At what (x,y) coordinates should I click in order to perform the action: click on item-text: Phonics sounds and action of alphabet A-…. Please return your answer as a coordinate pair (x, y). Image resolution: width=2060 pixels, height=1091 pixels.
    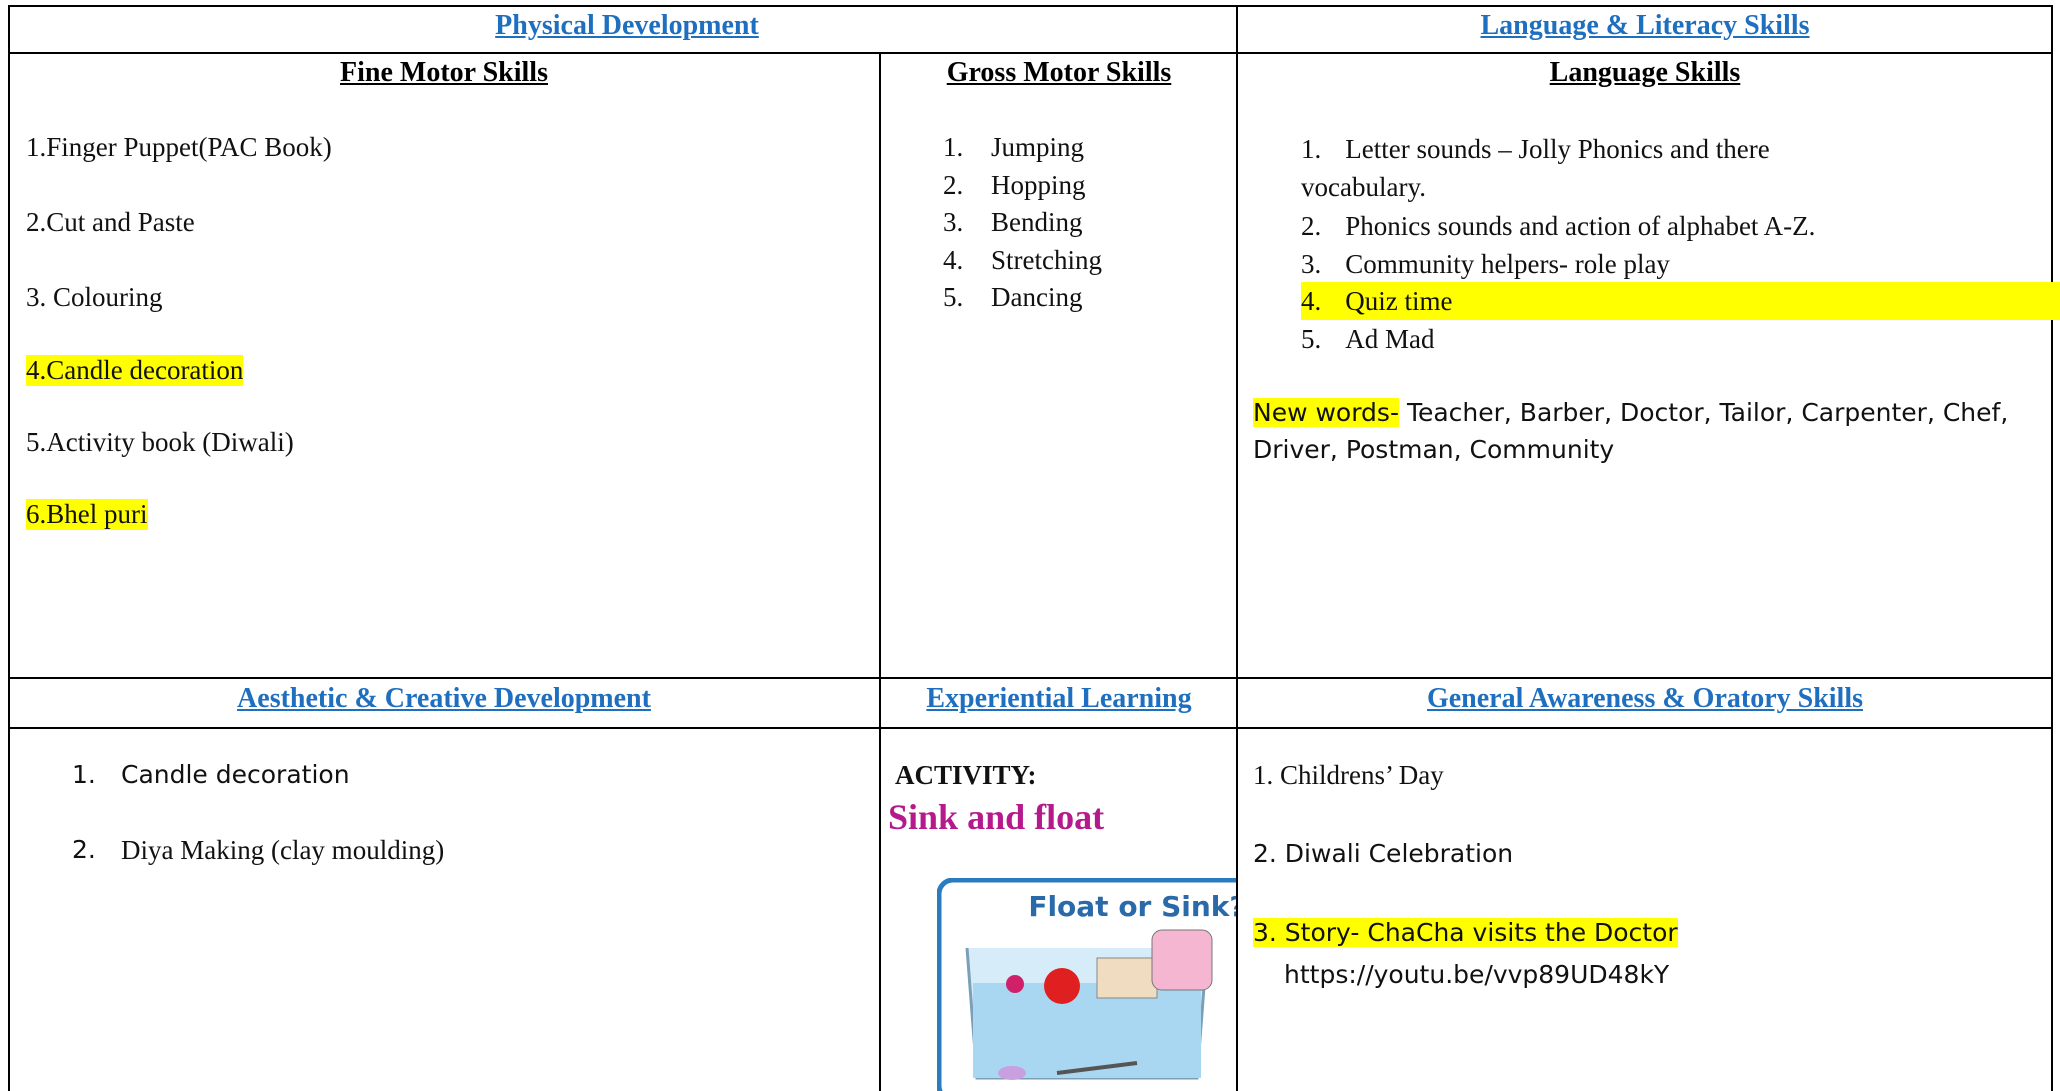
    Looking at the image, I should click on (1580, 226).